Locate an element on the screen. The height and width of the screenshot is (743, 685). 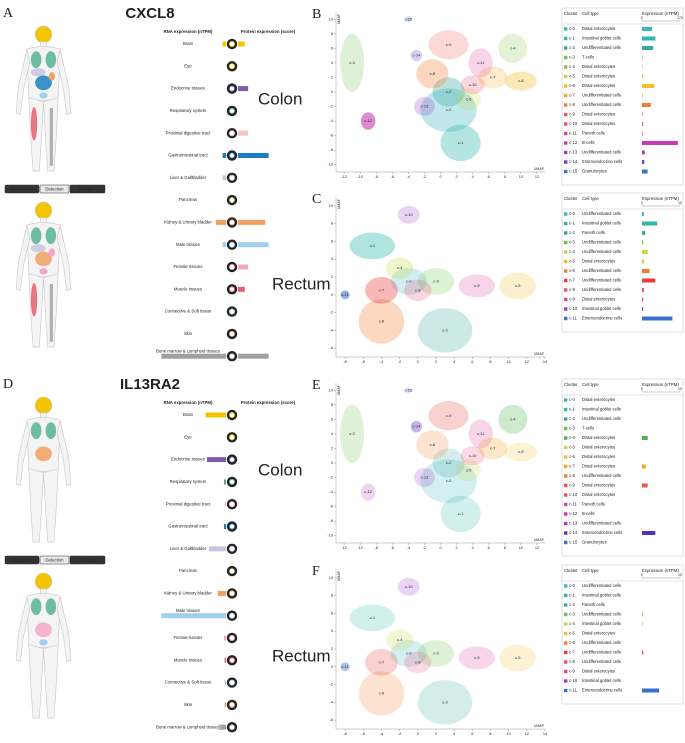
cluster-id: c-1 is located at coordinates (572, 38).